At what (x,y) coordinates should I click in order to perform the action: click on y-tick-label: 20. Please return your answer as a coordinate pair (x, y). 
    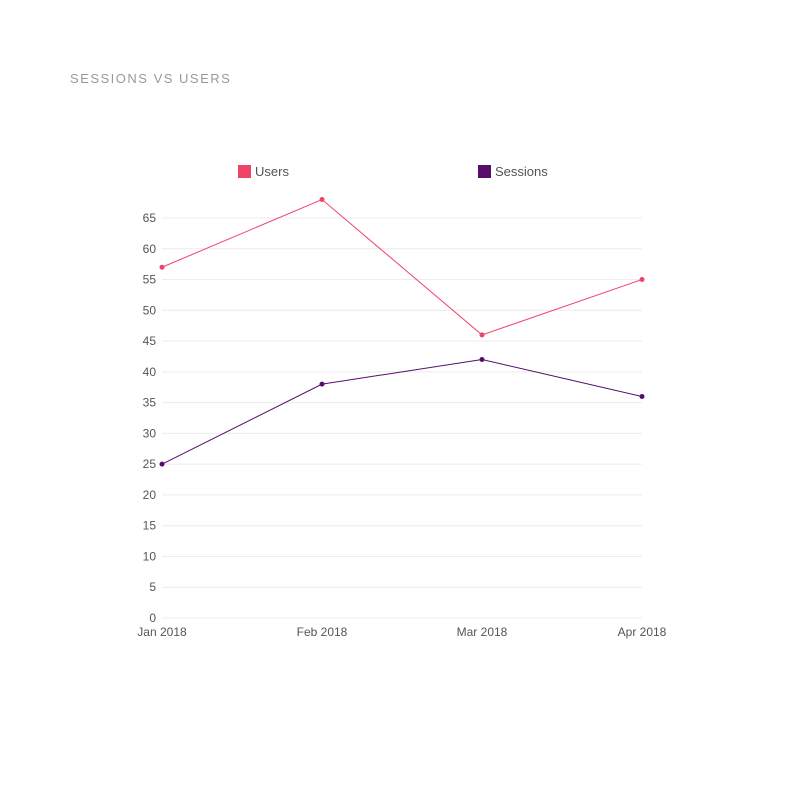
    Looking at the image, I should click on (150, 495).